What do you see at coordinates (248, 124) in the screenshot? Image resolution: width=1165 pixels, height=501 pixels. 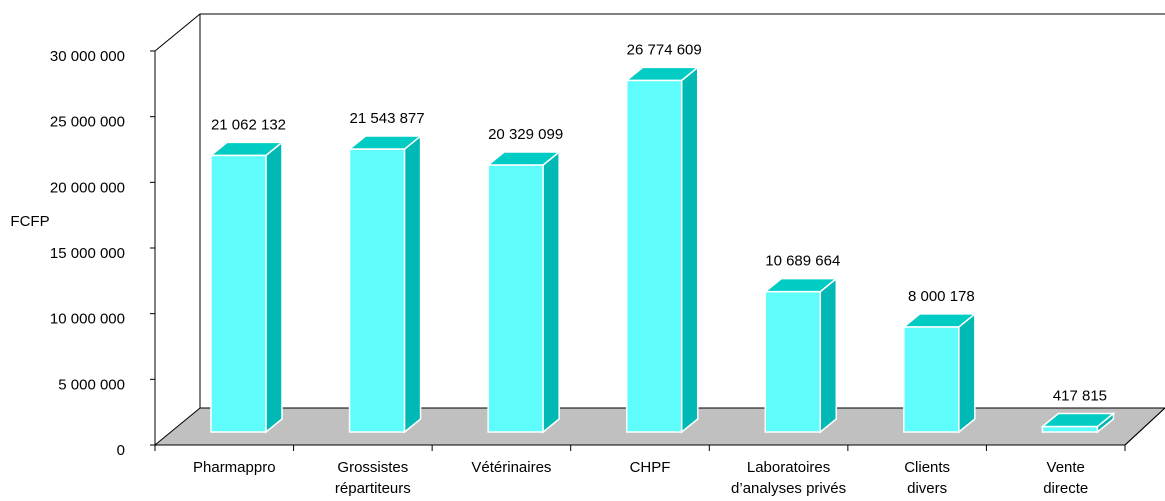 I see `value-label: 21 062 132` at bounding box center [248, 124].